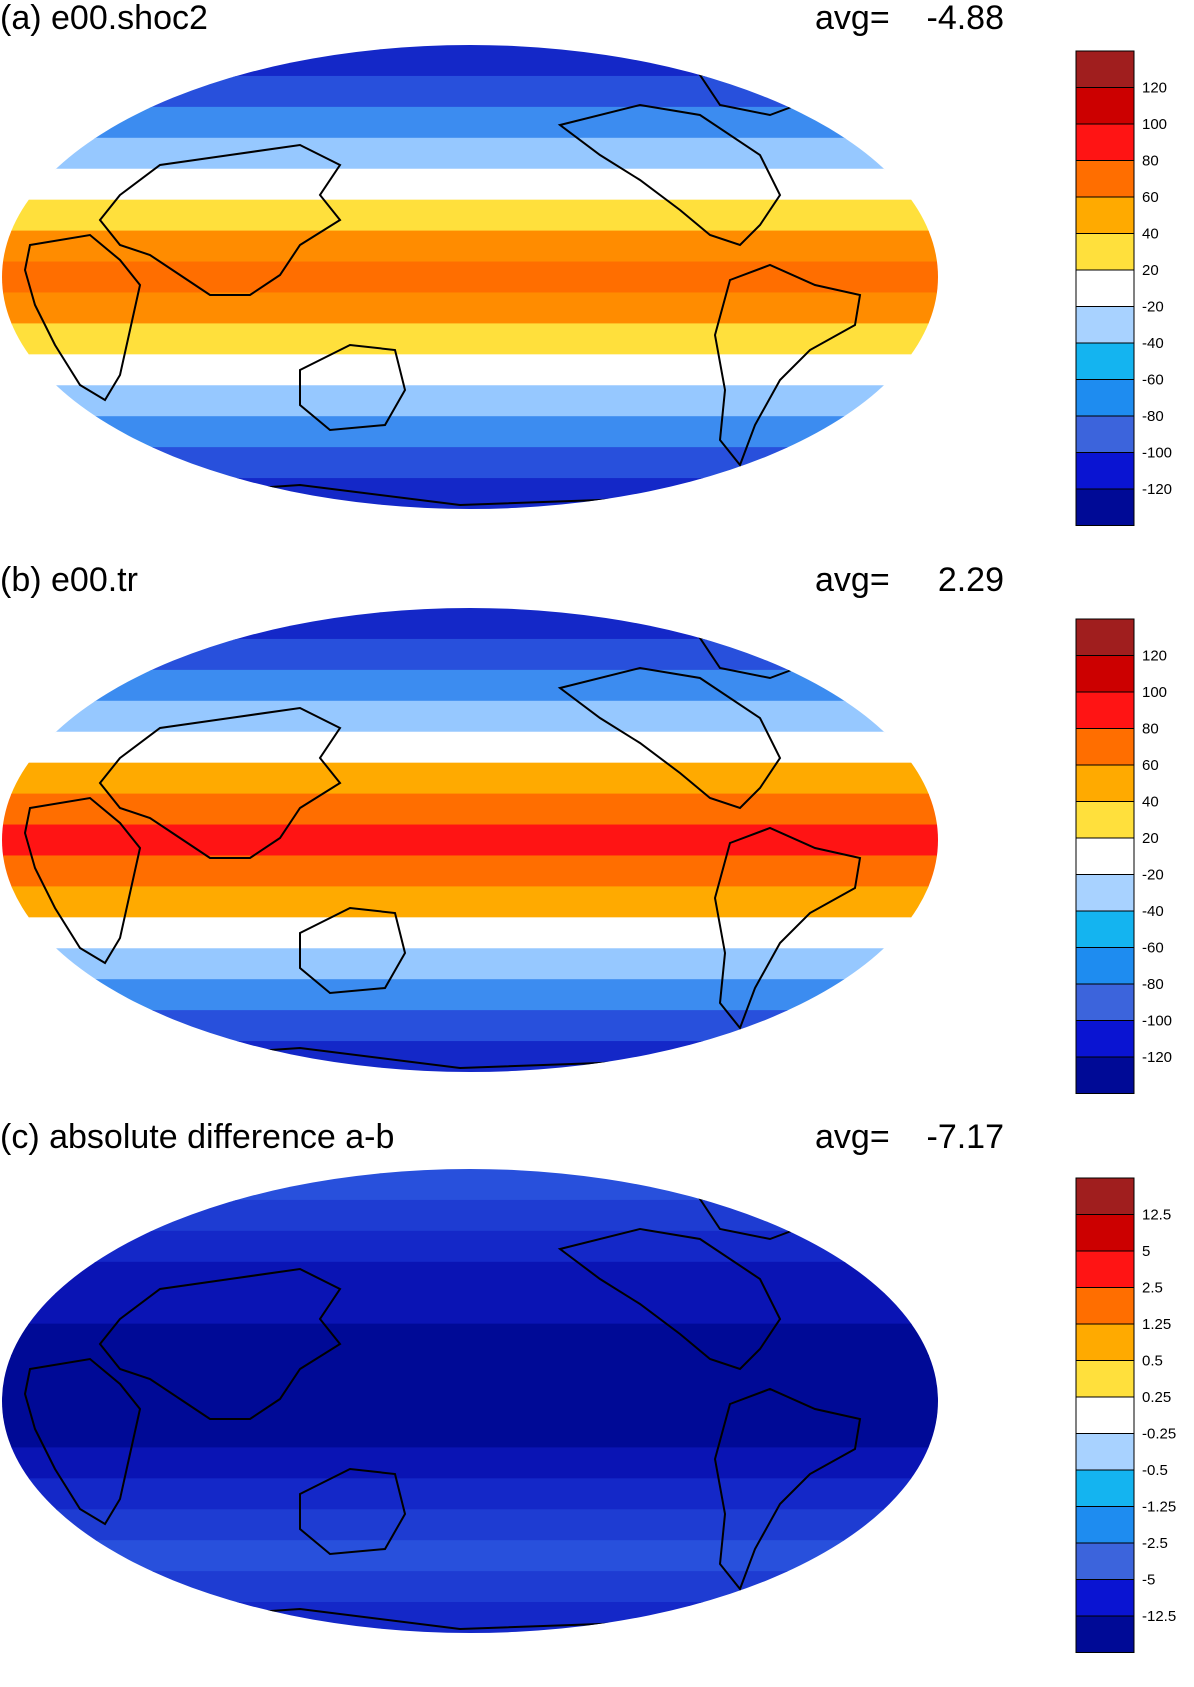 Image resolution: width=1194 pixels, height=1687 pixels. What do you see at coordinates (1154, 124) in the screenshot?
I see `colorbar-tick-label: 100` at bounding box center [1154, 124].